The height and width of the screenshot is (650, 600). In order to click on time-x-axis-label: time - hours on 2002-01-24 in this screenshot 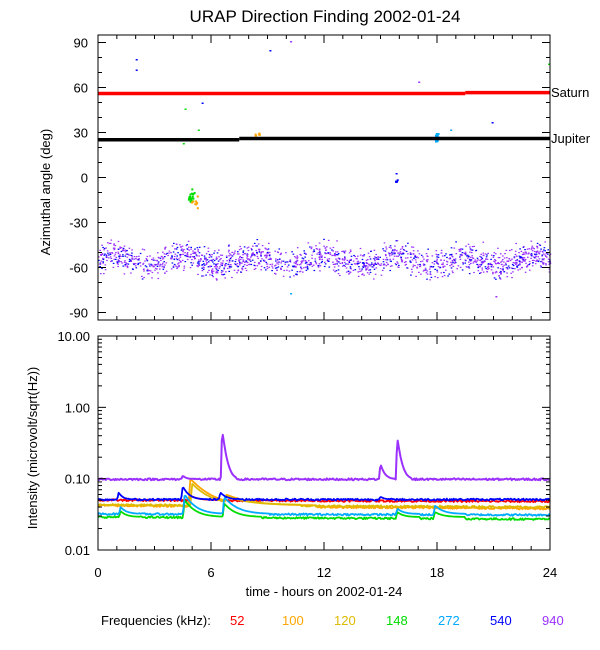, I will do `click(324, 591)`.